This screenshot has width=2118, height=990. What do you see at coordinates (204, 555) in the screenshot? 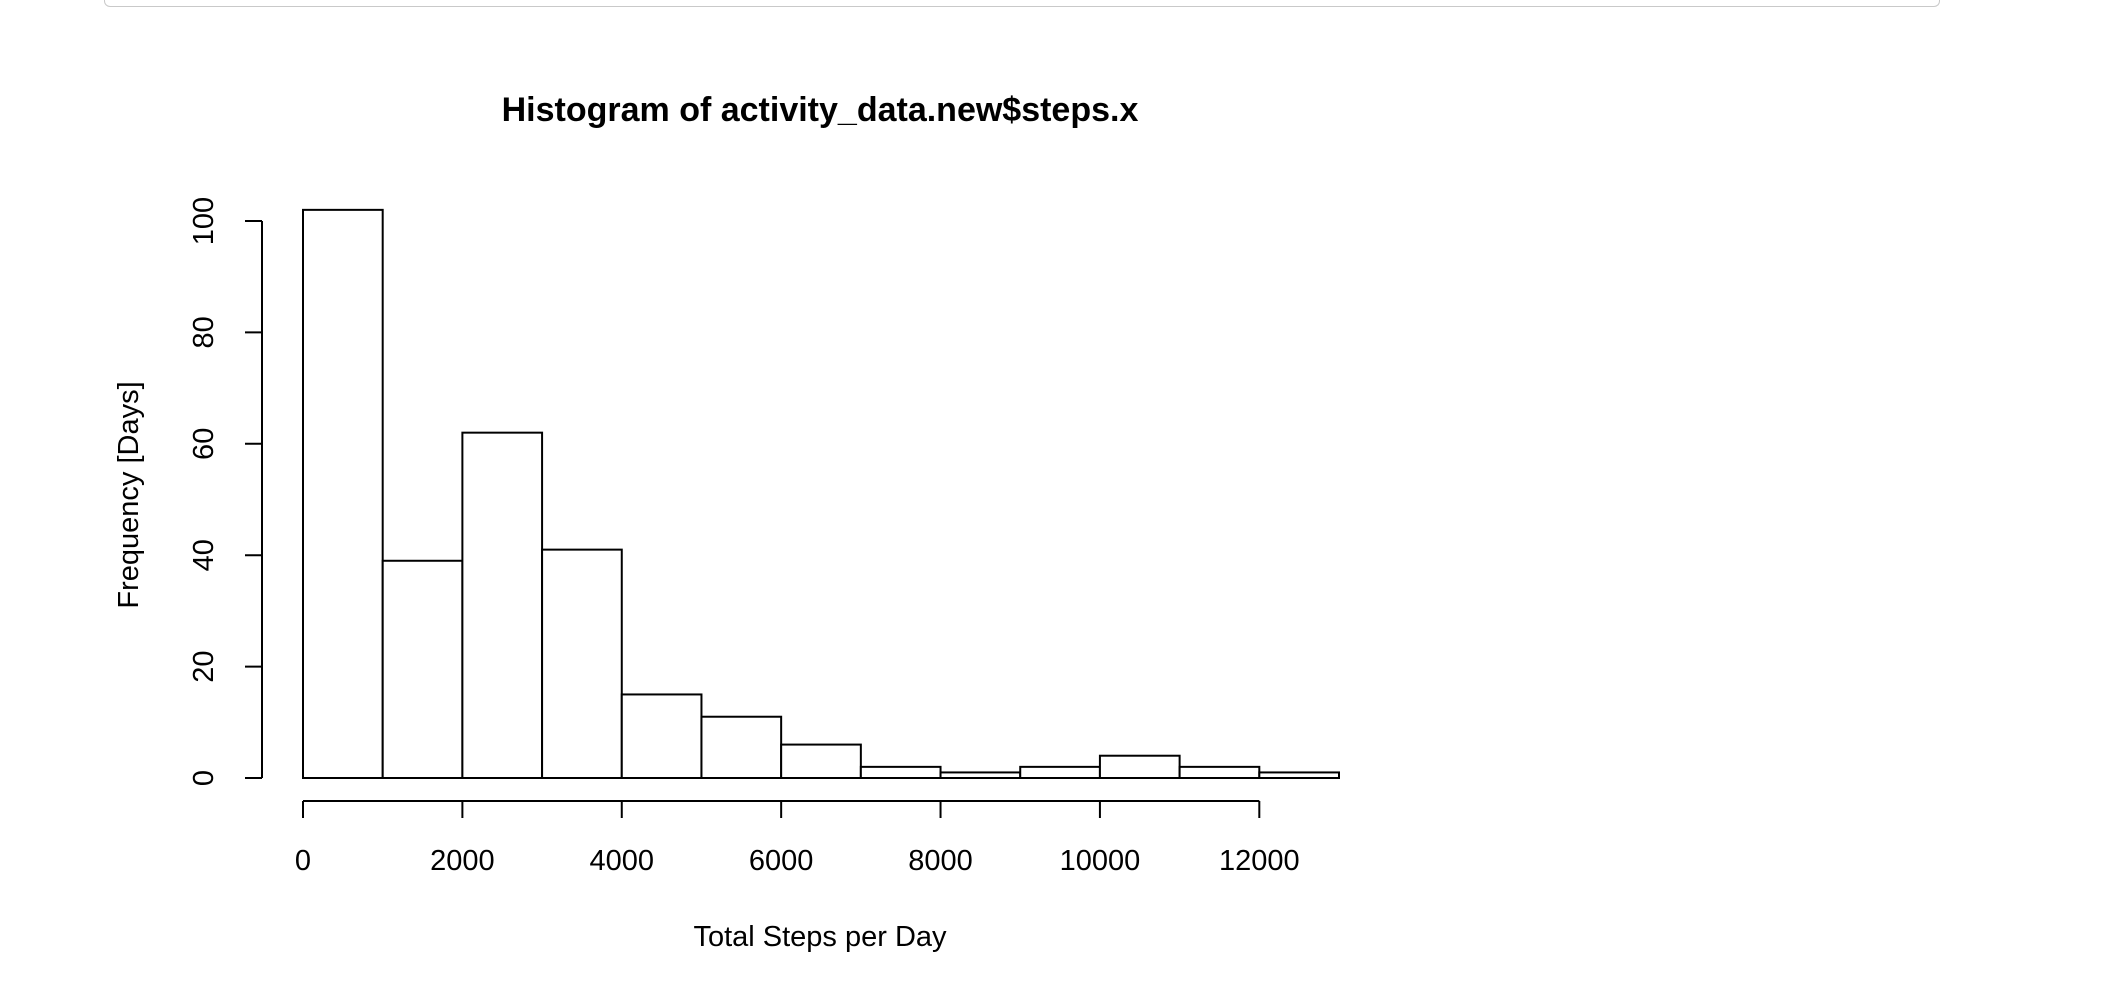
I see `y-tick-label: 40` at bounding box center [204, 555].